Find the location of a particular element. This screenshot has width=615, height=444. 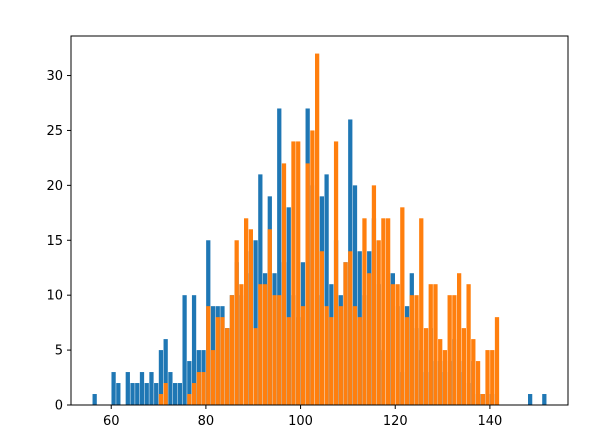

y-tick-label: 30 is located at coordinates (54, 76).